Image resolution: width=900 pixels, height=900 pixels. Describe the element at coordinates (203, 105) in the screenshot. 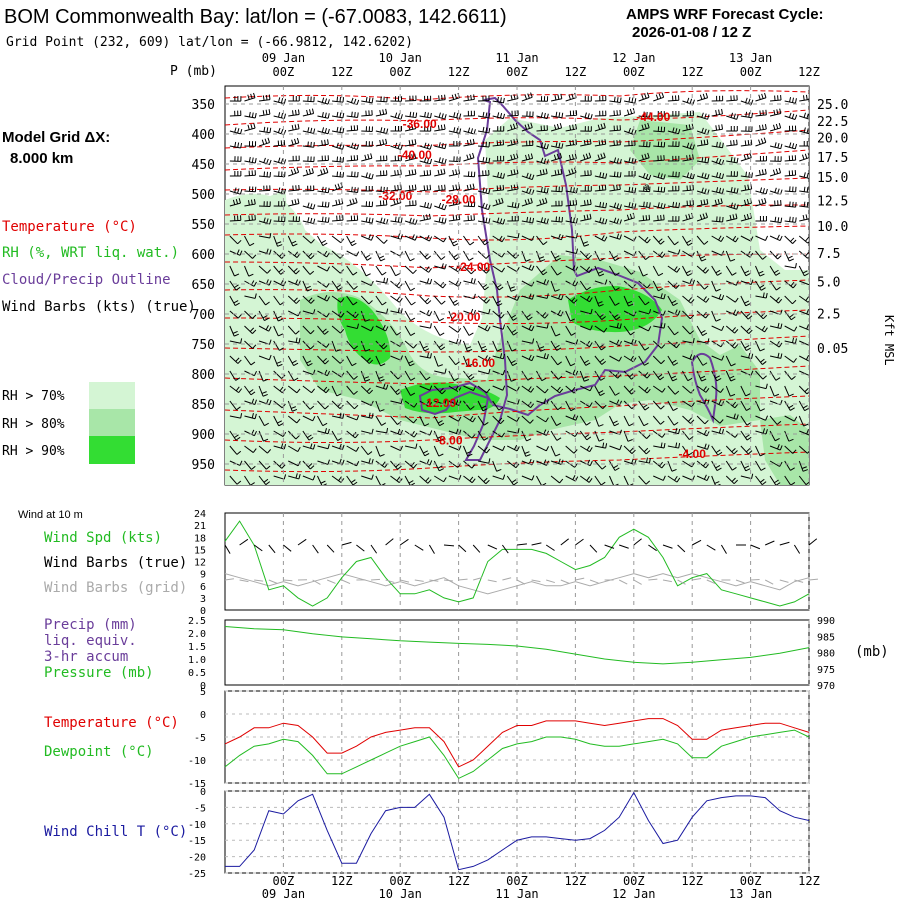

I see `pressure-tick-label: 350` at that location.